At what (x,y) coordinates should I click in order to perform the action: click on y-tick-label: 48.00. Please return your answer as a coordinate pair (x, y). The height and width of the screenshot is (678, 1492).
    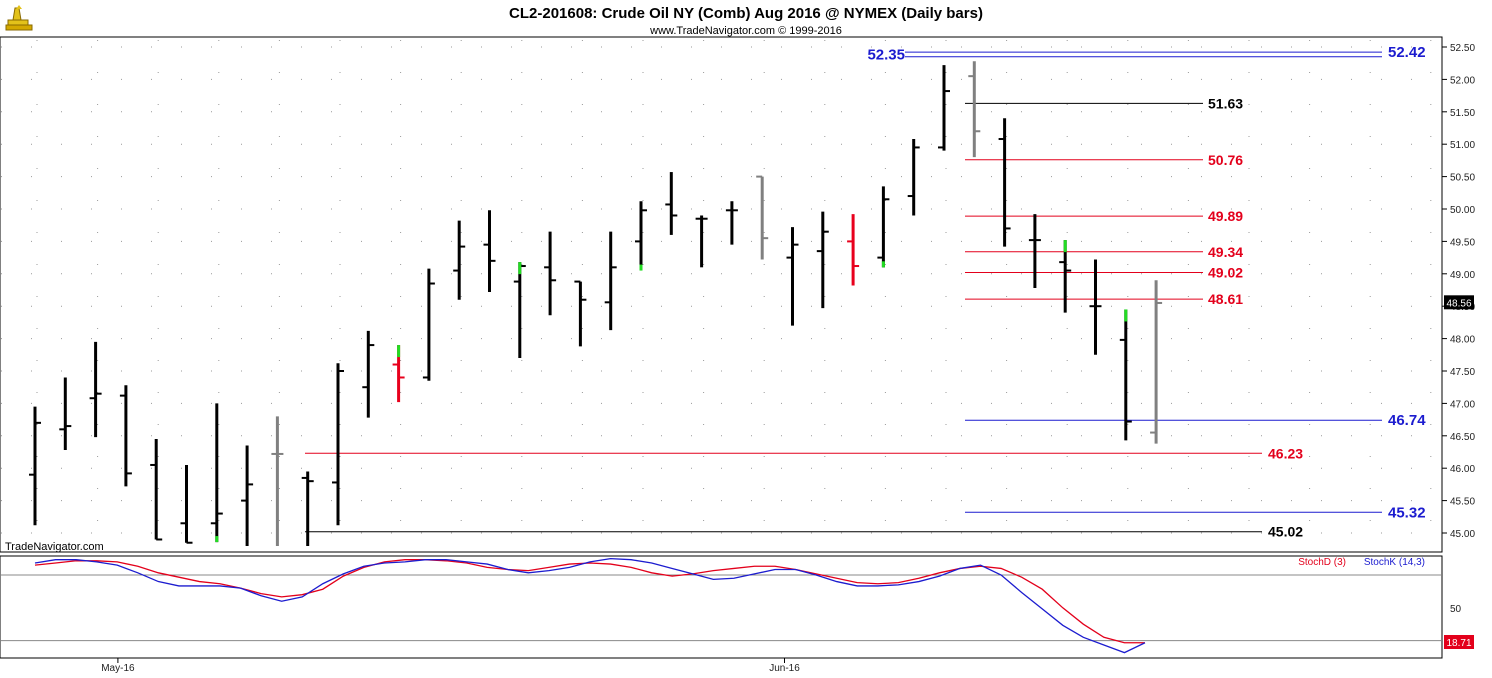
    Looking at the image, I should click on (1462, 340).